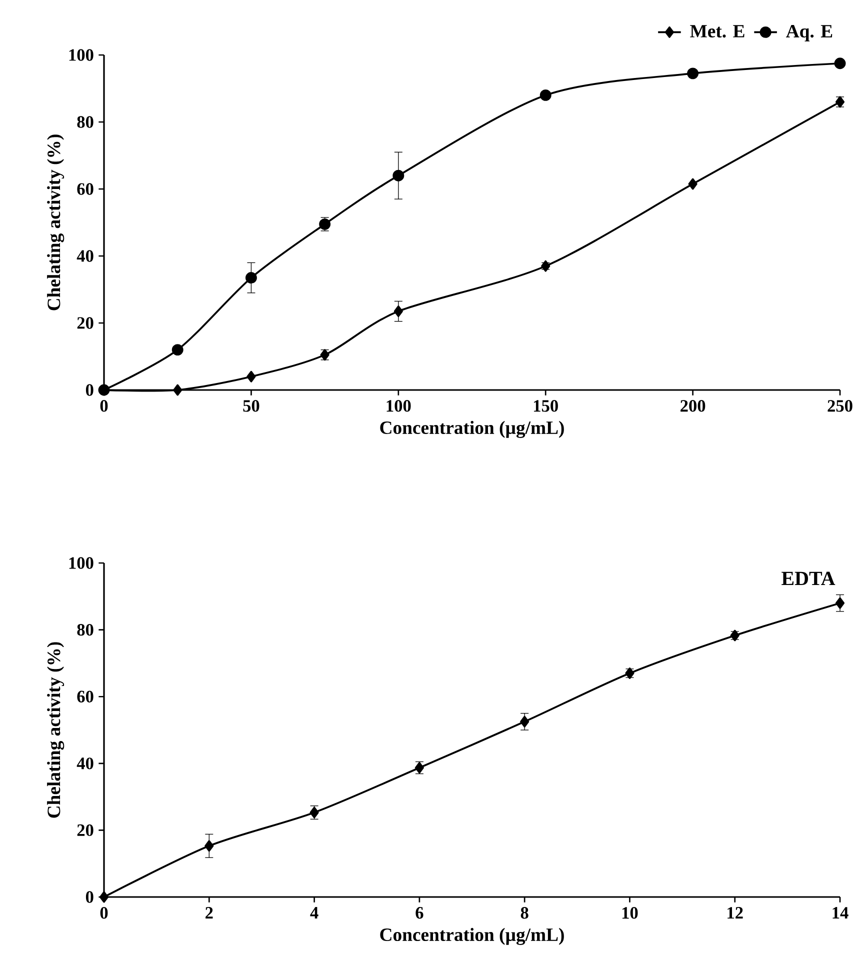  Describe the element at coordinates (420, 913) in the screenshot. I see `x-tick-label: 6` at that location.